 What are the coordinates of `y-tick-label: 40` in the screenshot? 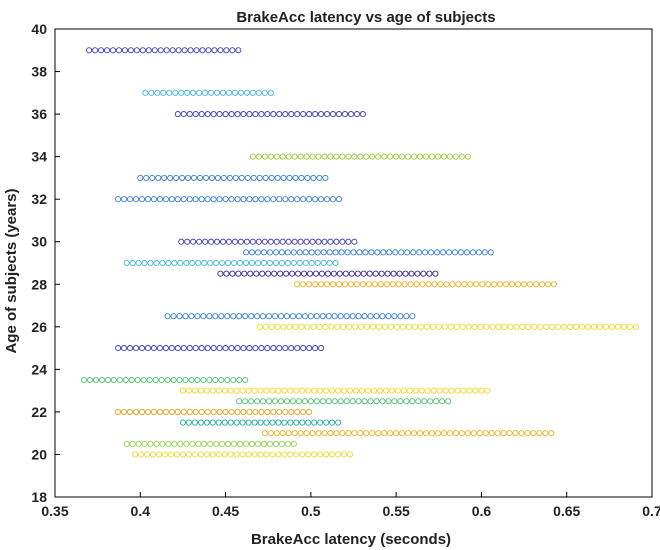 It's located at (39, 29).